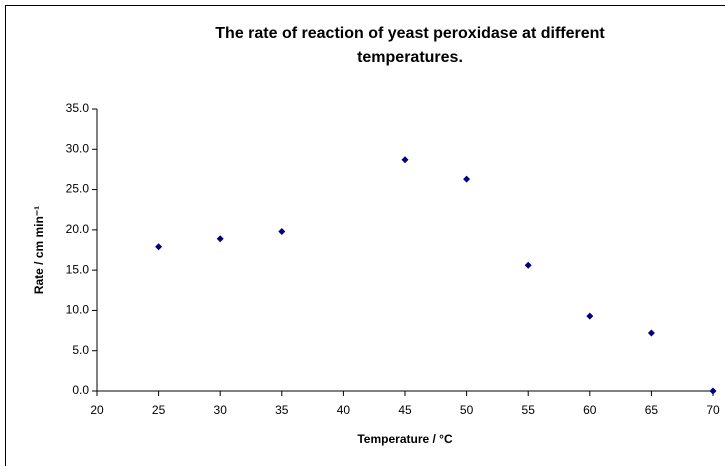 The height and width of the screenshot is (466, 725). What do you see at coordinates (590, 410) in the screenshot?
I see `x-tick-label: 60` at bounding box center [590, 410].